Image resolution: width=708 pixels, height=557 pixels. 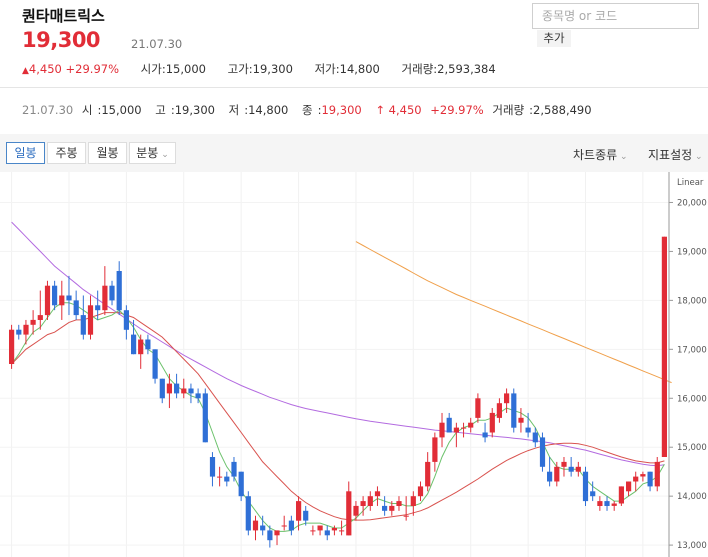 I want to click on y-tick-label: 19,000, so click(x=692, y=252).